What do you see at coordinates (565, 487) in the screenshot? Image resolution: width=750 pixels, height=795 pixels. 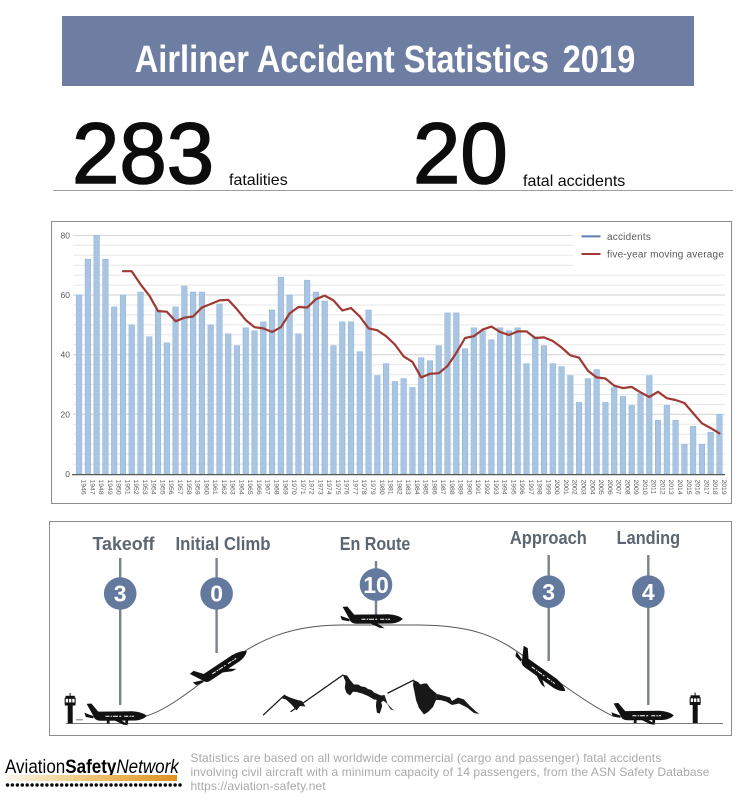 I see `svg-text: 2001` at bounding box center [565, 487].